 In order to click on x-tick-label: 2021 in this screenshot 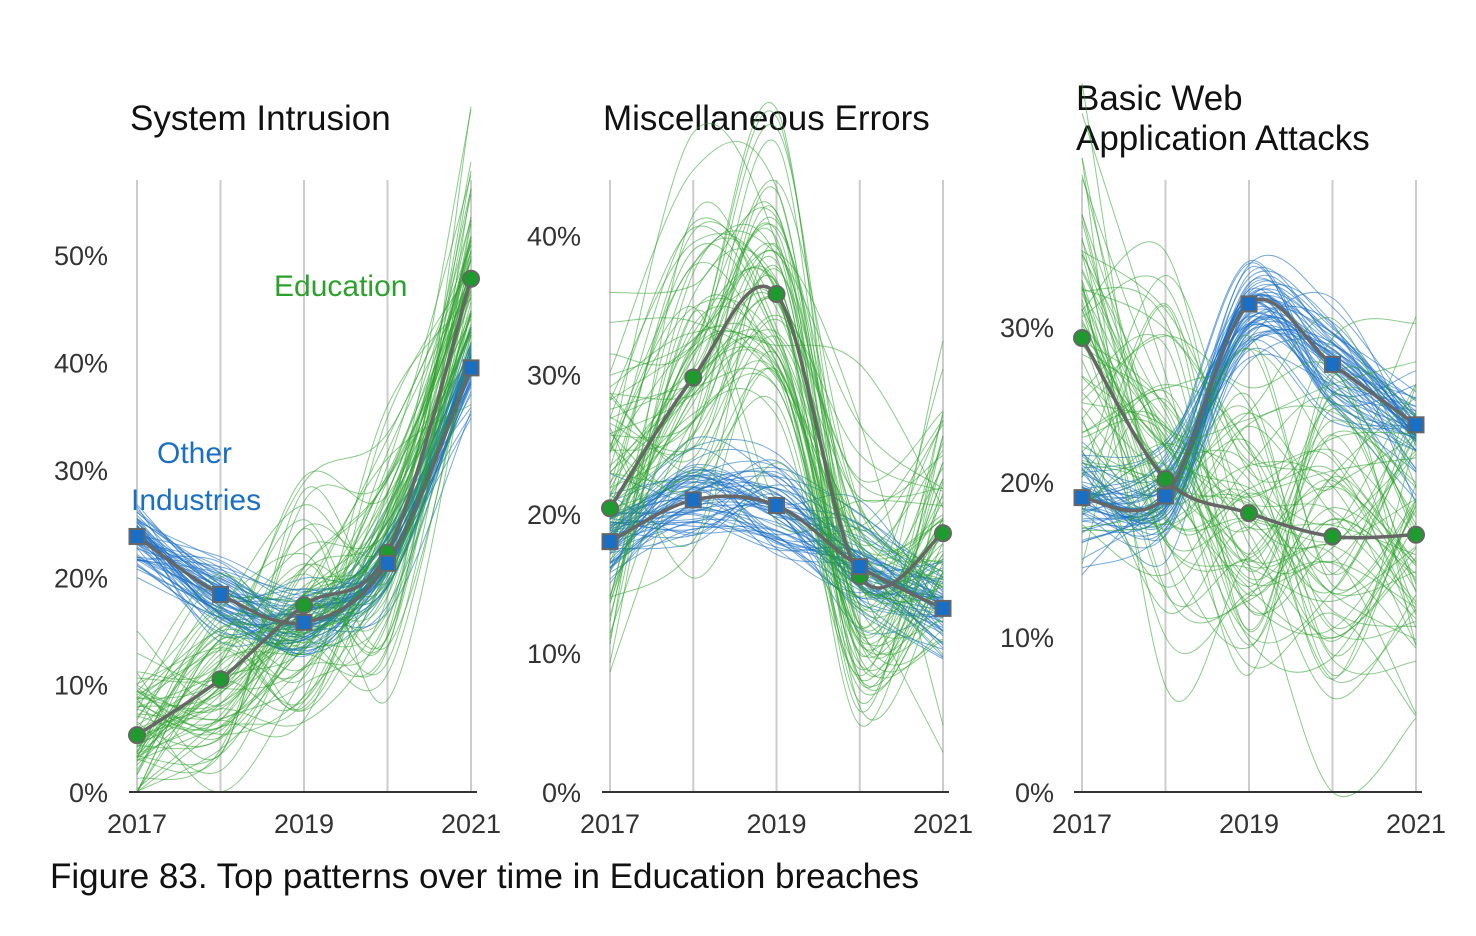, I will do `click(1416, 824)`.